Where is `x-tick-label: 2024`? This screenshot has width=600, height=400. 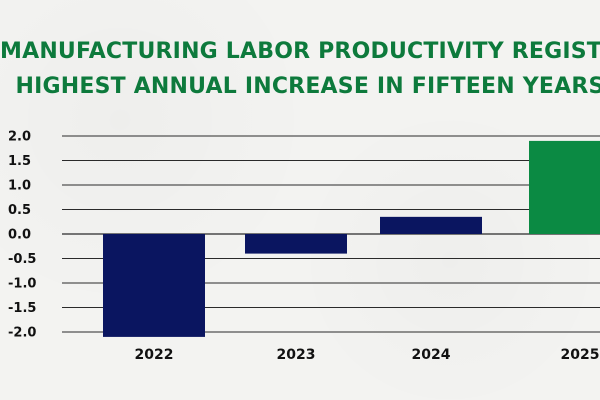 x-tick-label: 2024 is located at coordinates (431, 355).